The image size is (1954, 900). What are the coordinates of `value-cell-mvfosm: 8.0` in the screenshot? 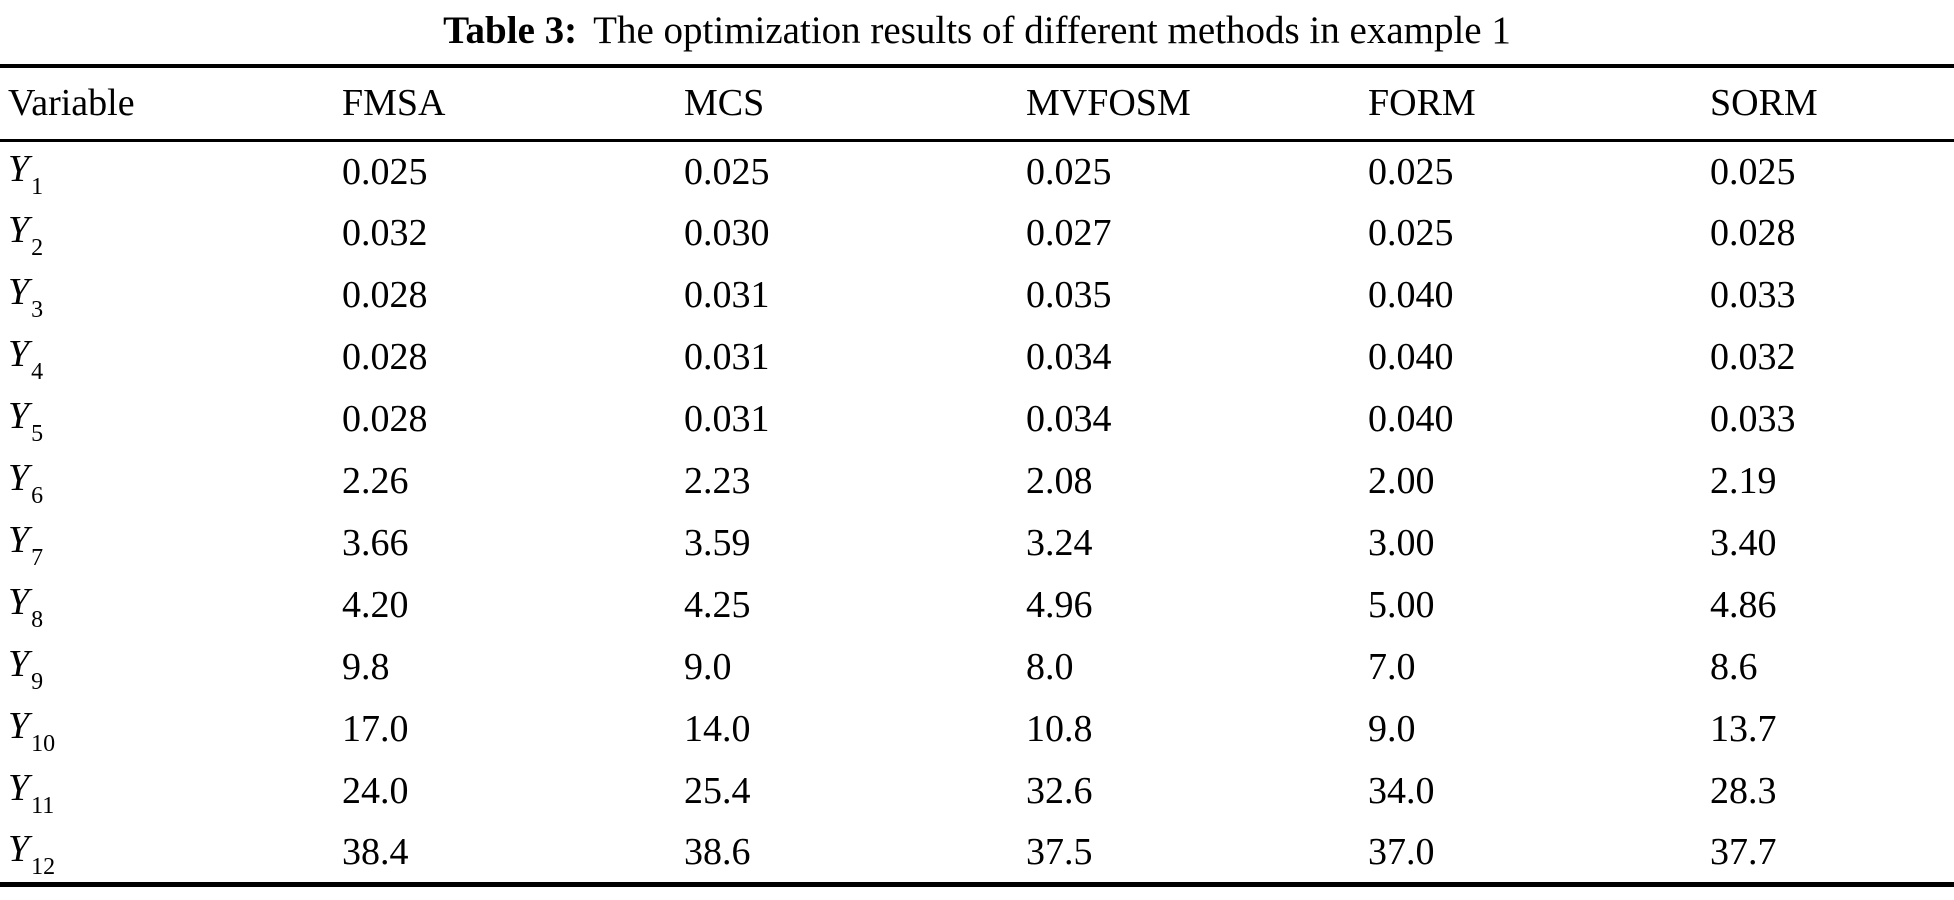 It's located at (1050, 667).